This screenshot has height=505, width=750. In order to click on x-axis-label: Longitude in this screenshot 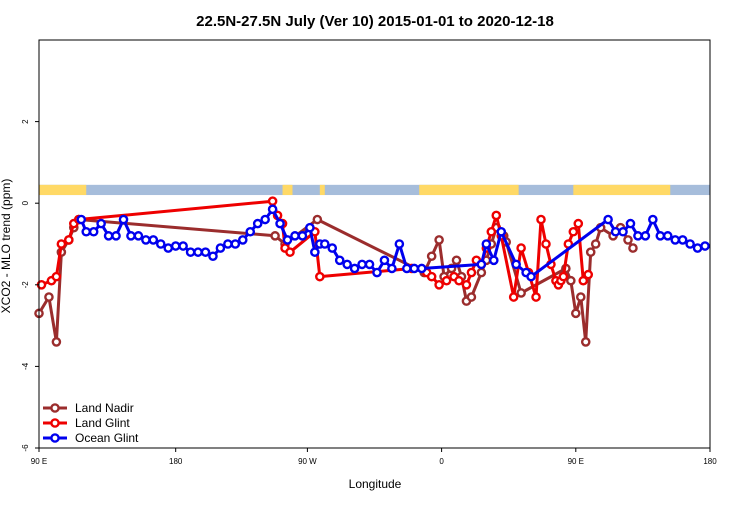, I will do `click(375, 484)`.